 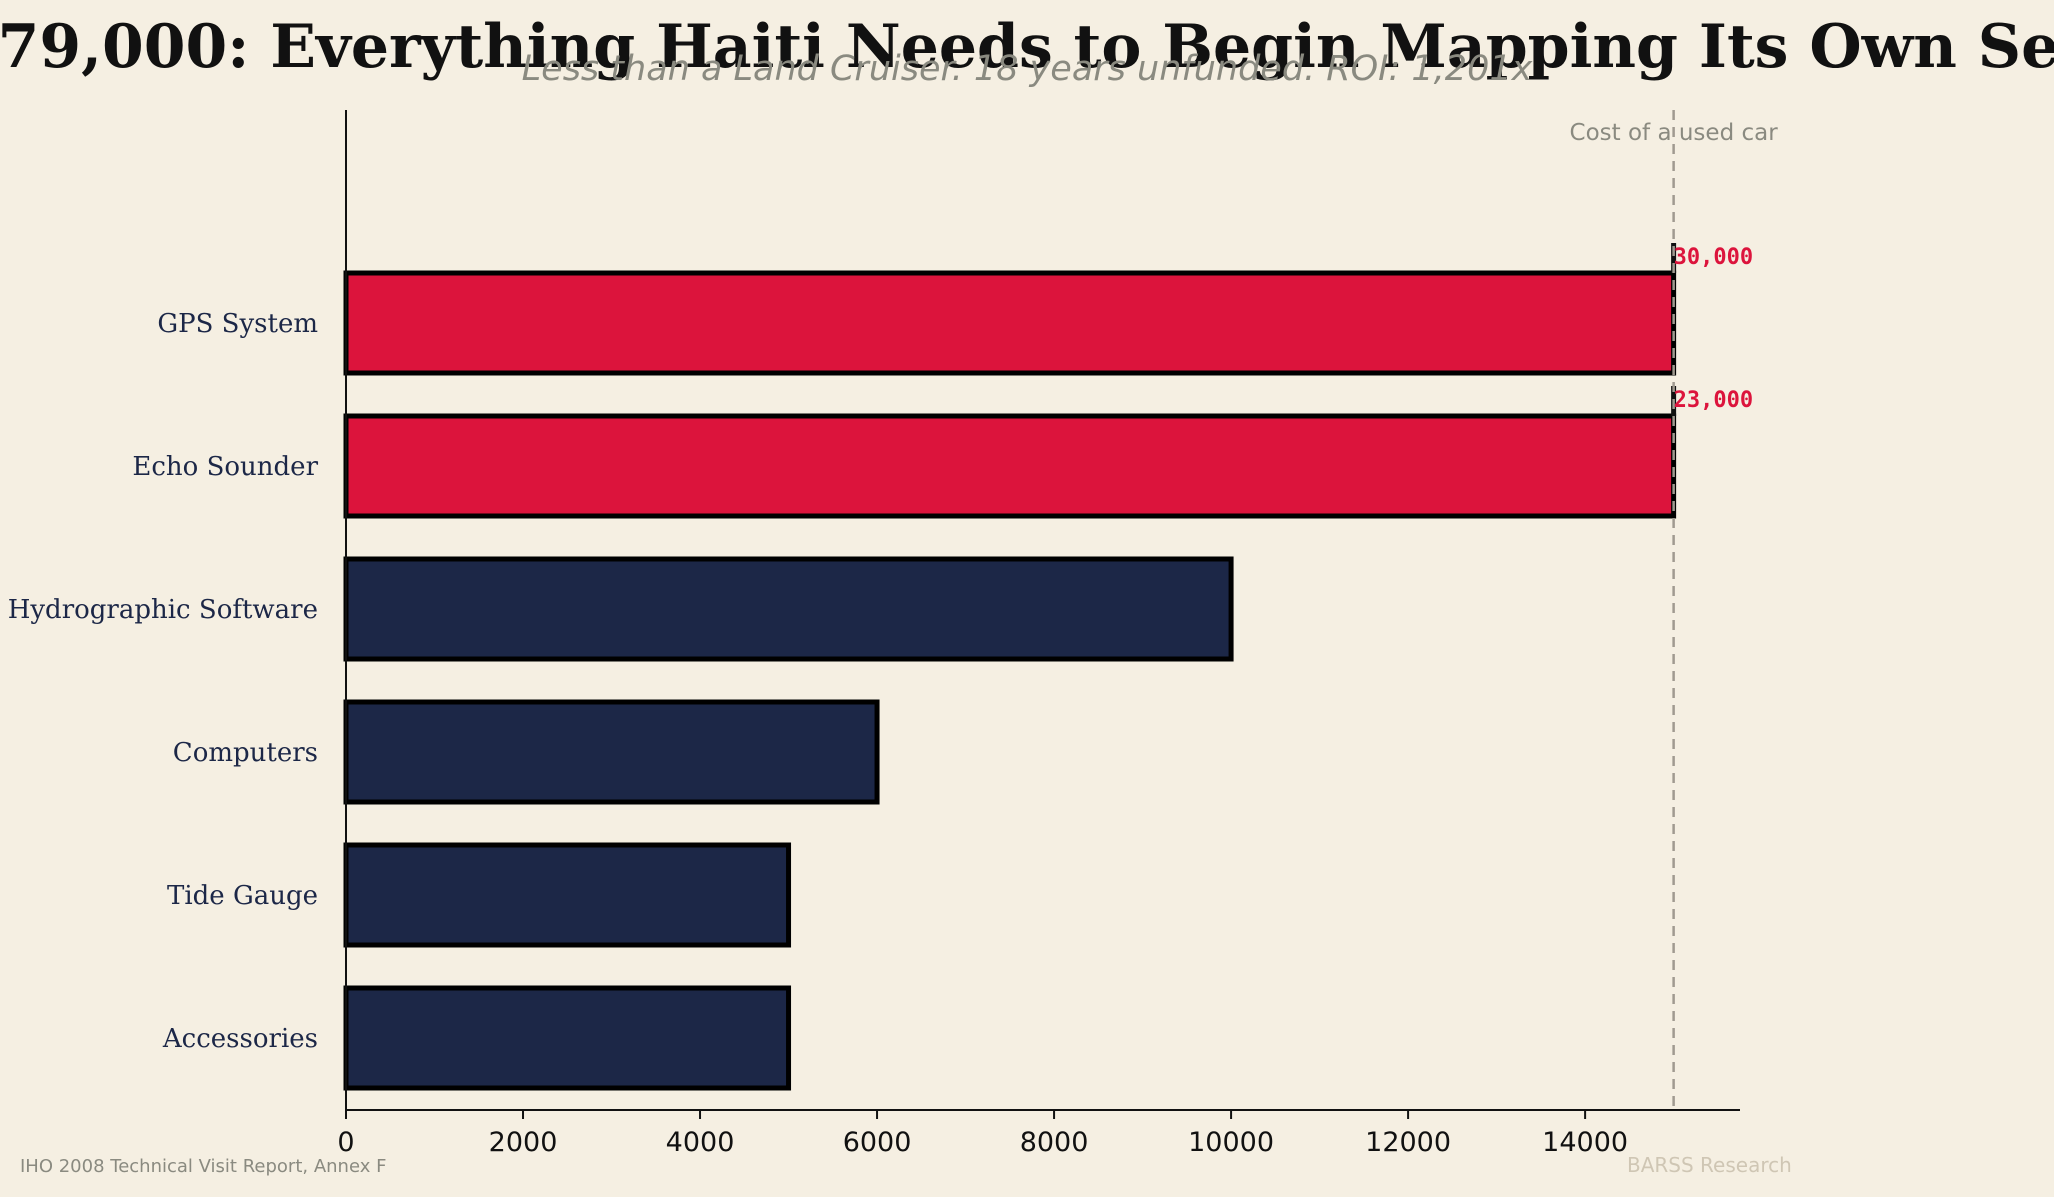 What do you see at coordinates (1585, 1142) in the screenshot?
I see `x-tick-label: 14000` at bounding box center [1585, 1142].